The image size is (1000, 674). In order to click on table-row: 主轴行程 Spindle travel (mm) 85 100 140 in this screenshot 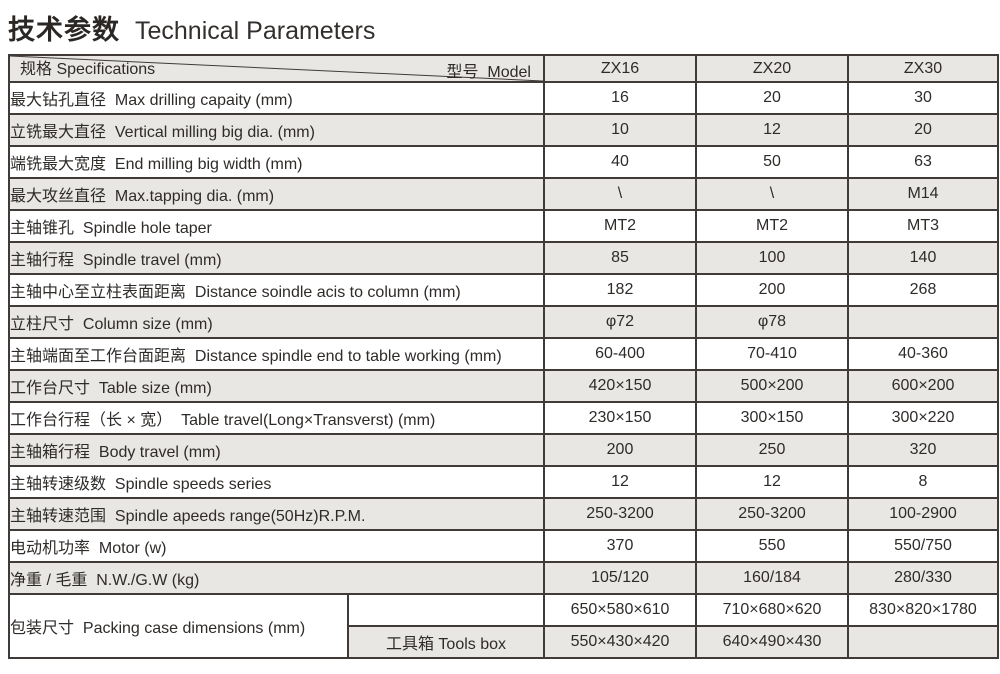, I will do `click(503, 258)`.